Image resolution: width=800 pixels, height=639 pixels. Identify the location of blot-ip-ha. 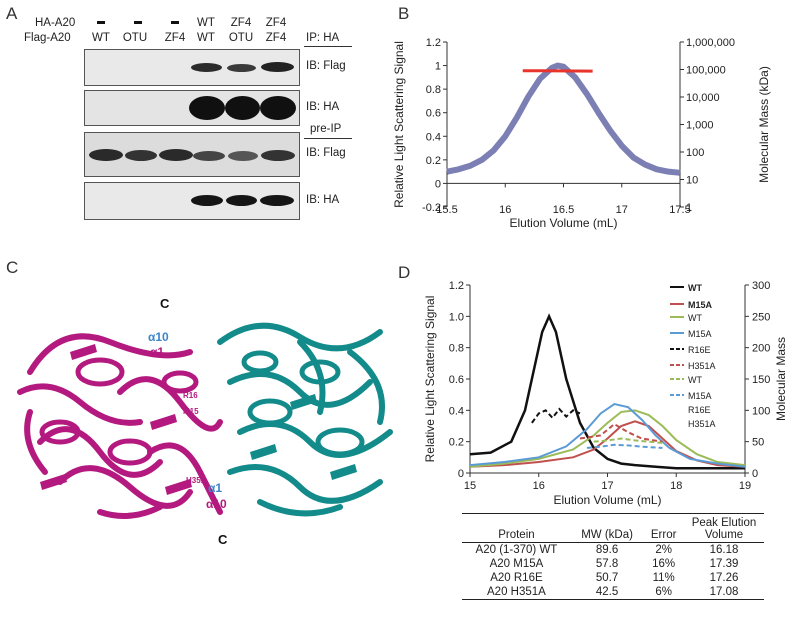
(192, 108).